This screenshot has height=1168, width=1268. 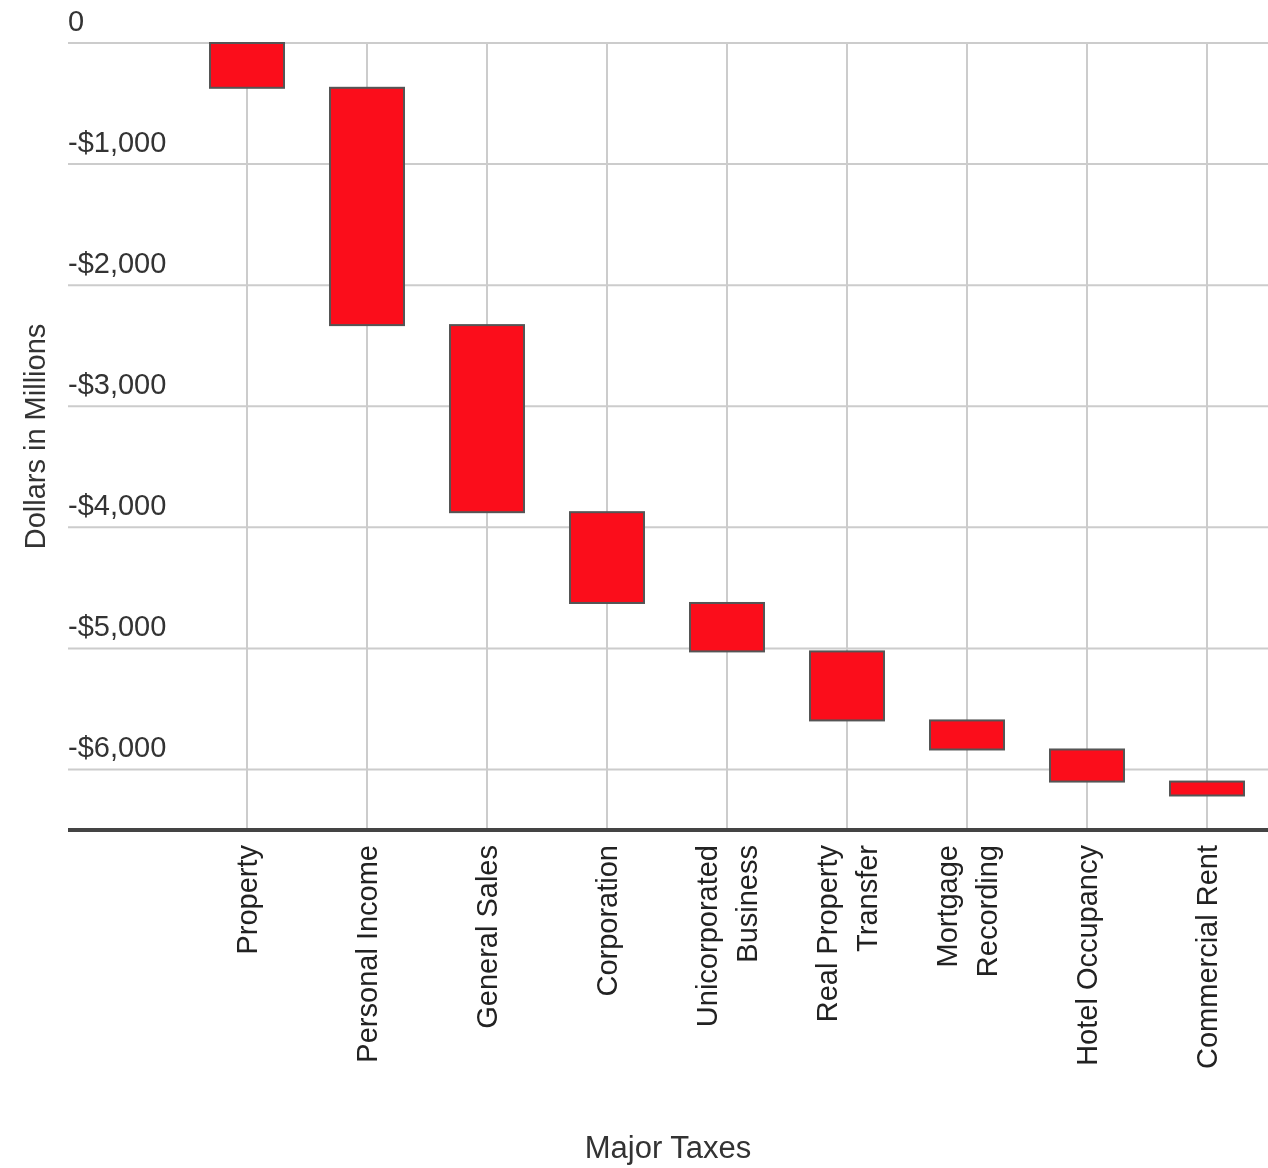 I want to click on x-tick-label: Commercial Rent, so click(x=1207, y=957).